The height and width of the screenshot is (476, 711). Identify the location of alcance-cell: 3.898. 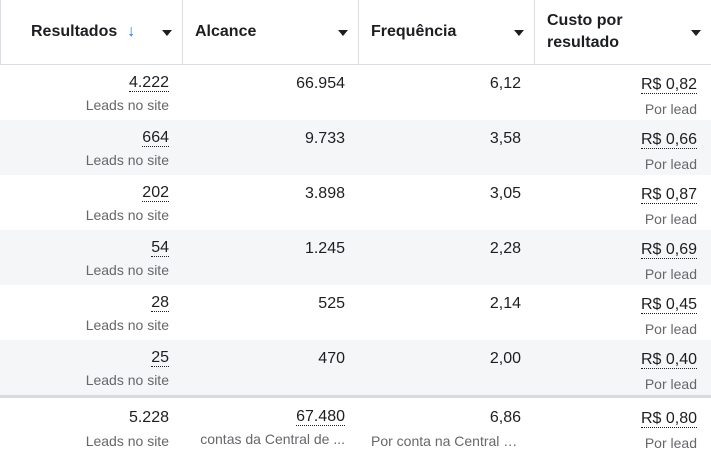
(271, 202).